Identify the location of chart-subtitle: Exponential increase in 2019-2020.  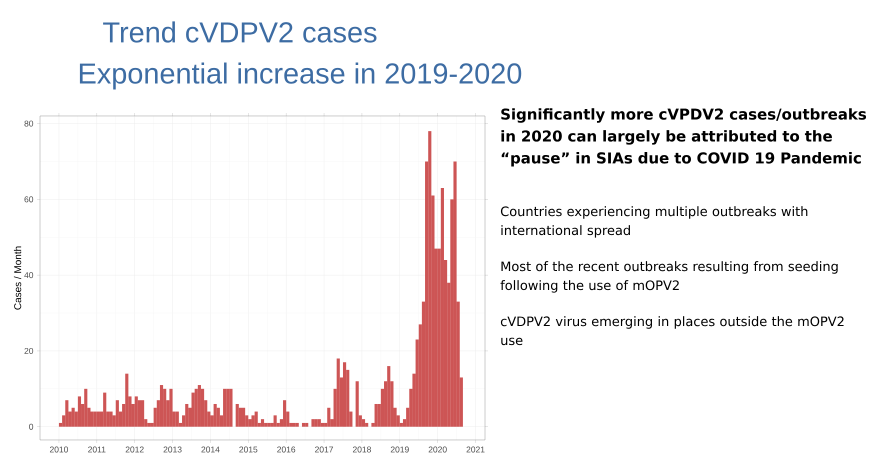
(301, 76).